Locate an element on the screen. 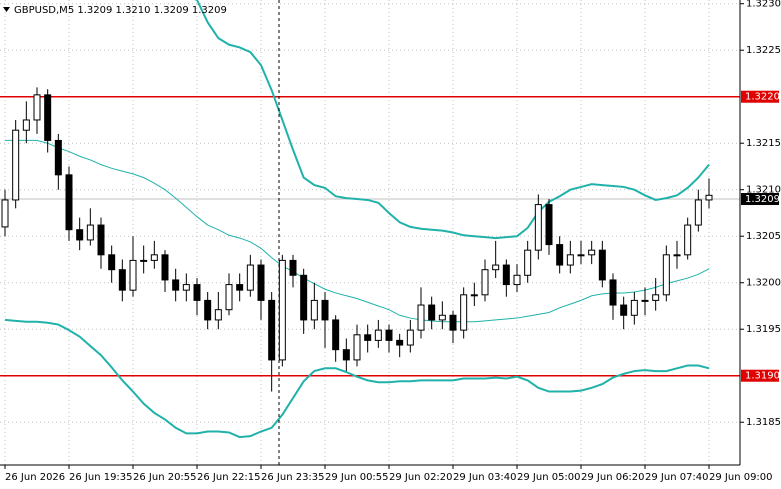 Image resolution: width=781 pixels, height=489 pixels. y-tick-label: 1.3225 is located at coordinates (763, 50).